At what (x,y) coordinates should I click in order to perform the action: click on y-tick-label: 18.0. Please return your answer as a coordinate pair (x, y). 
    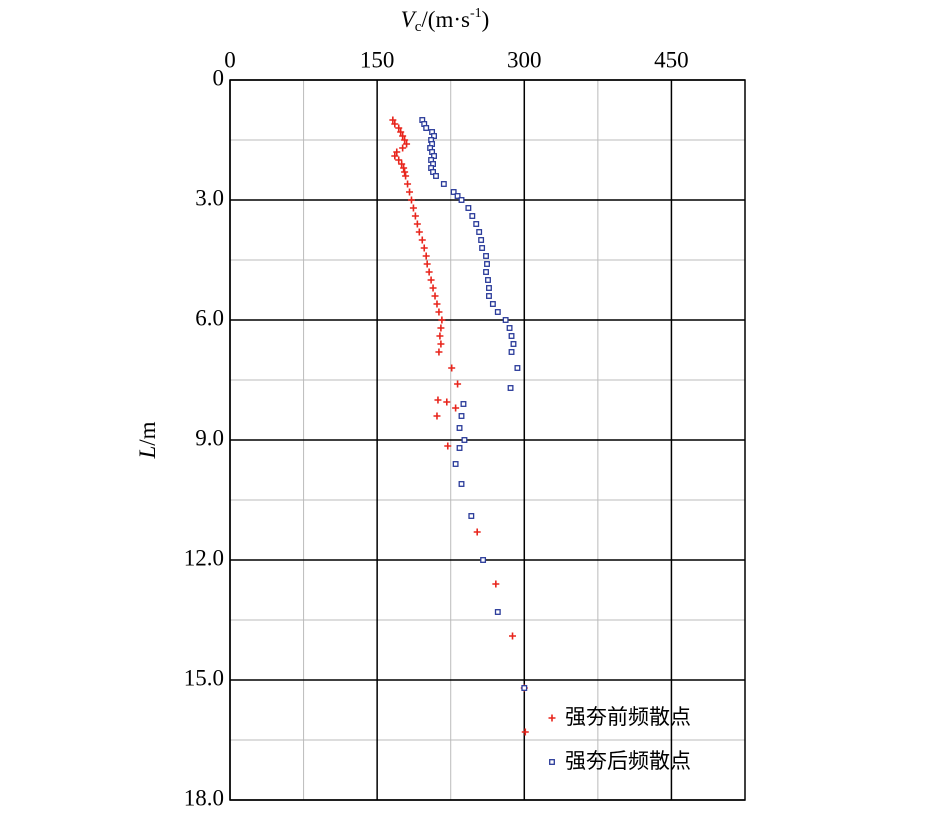
    Looking at the image, I should click on (204, 797).